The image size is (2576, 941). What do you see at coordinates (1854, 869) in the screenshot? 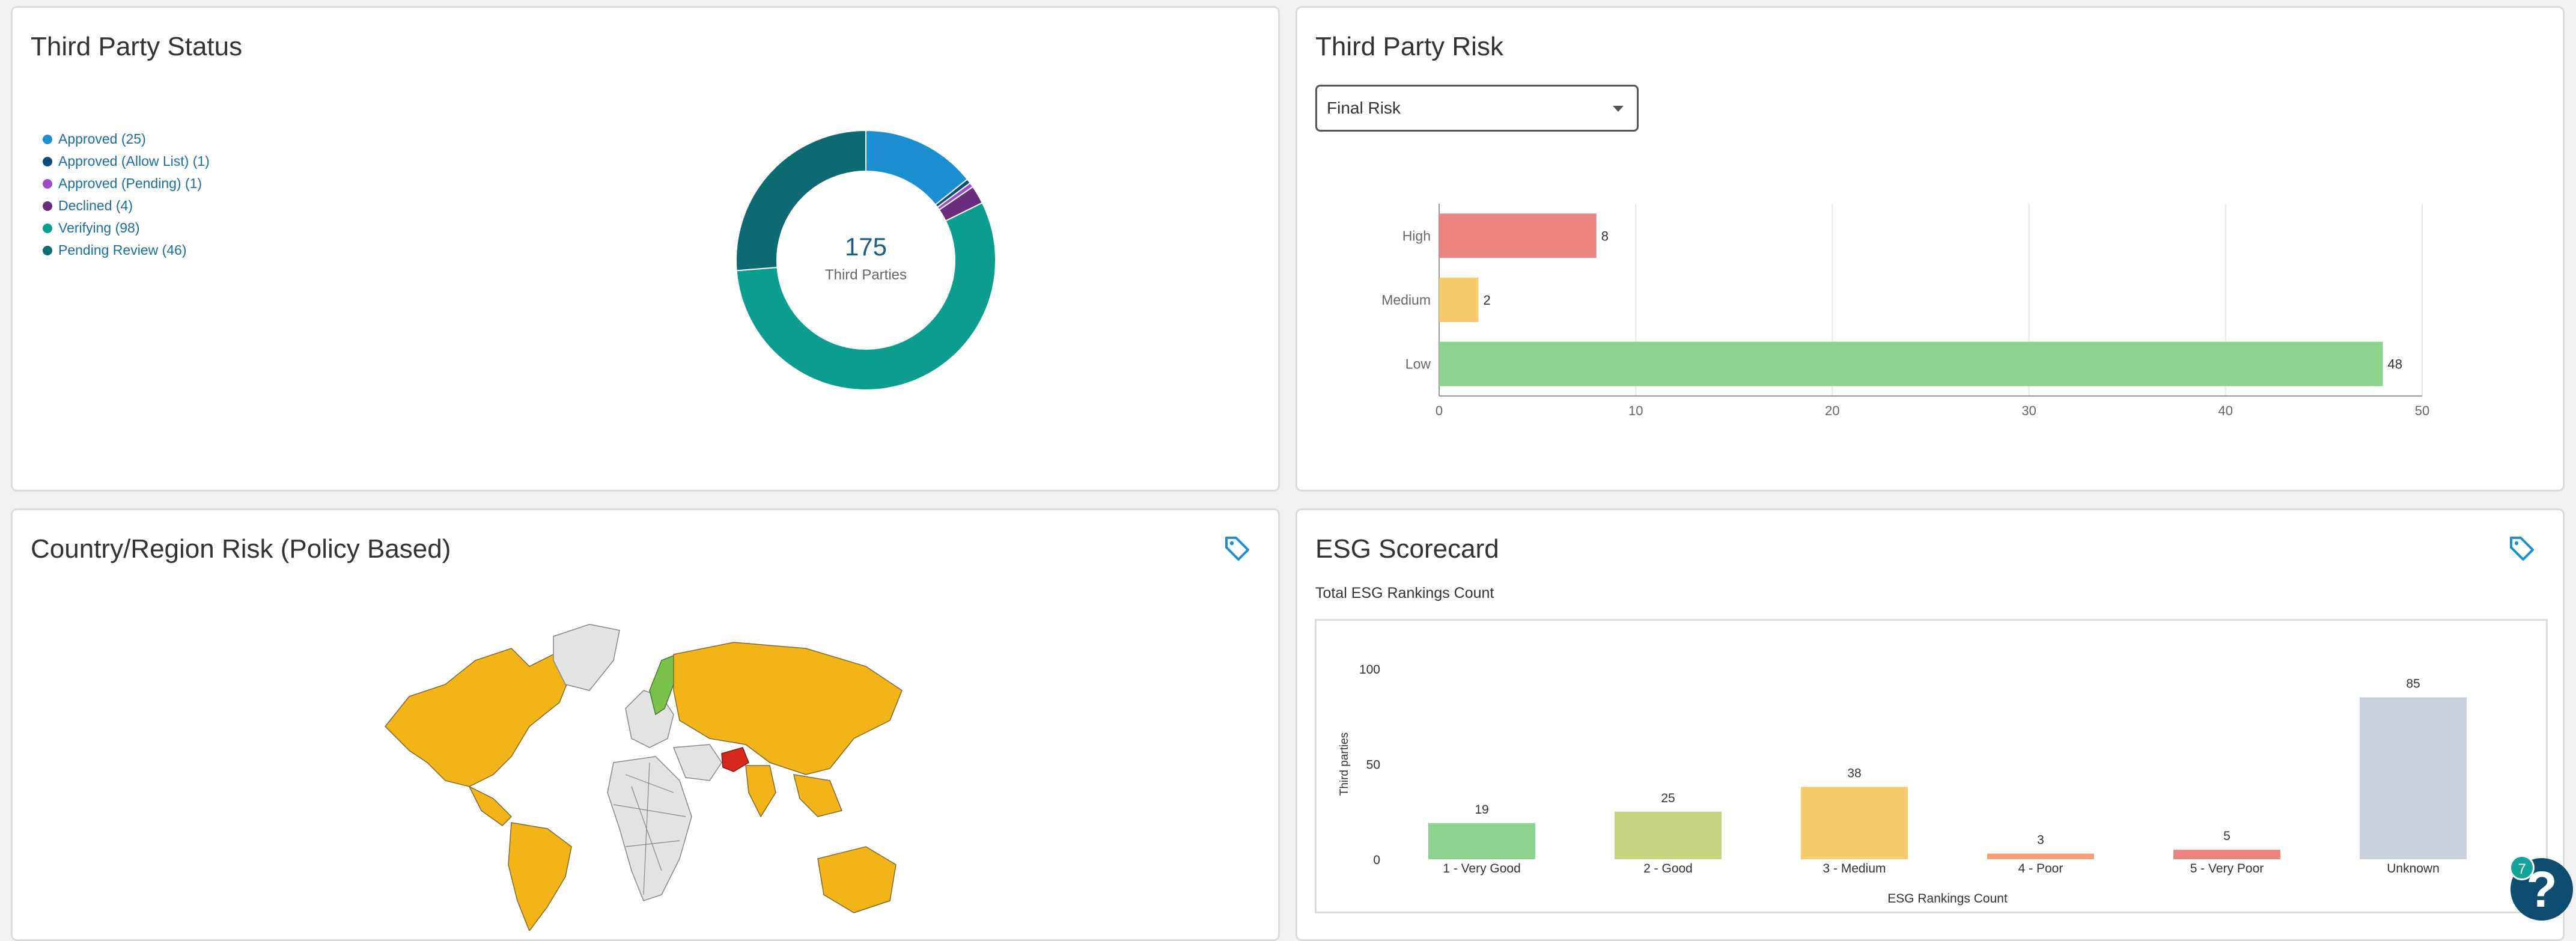
I see `x-category-label: 3 - Medium` at bounding box center [1854, 869].